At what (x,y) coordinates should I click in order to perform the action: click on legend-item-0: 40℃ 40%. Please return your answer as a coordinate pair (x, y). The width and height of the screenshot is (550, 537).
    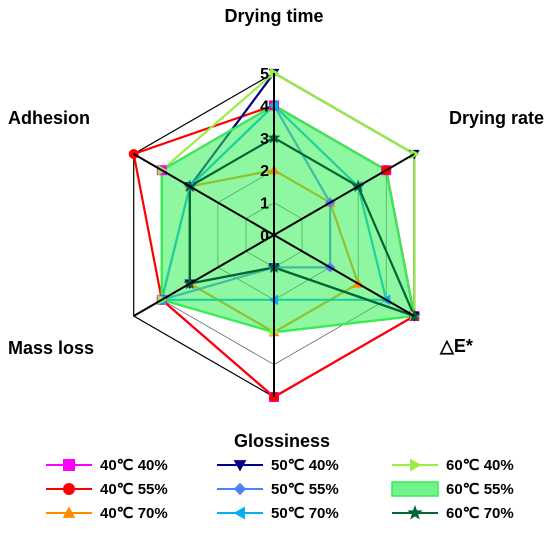
    Looking at the image, I should click on (106, 465).